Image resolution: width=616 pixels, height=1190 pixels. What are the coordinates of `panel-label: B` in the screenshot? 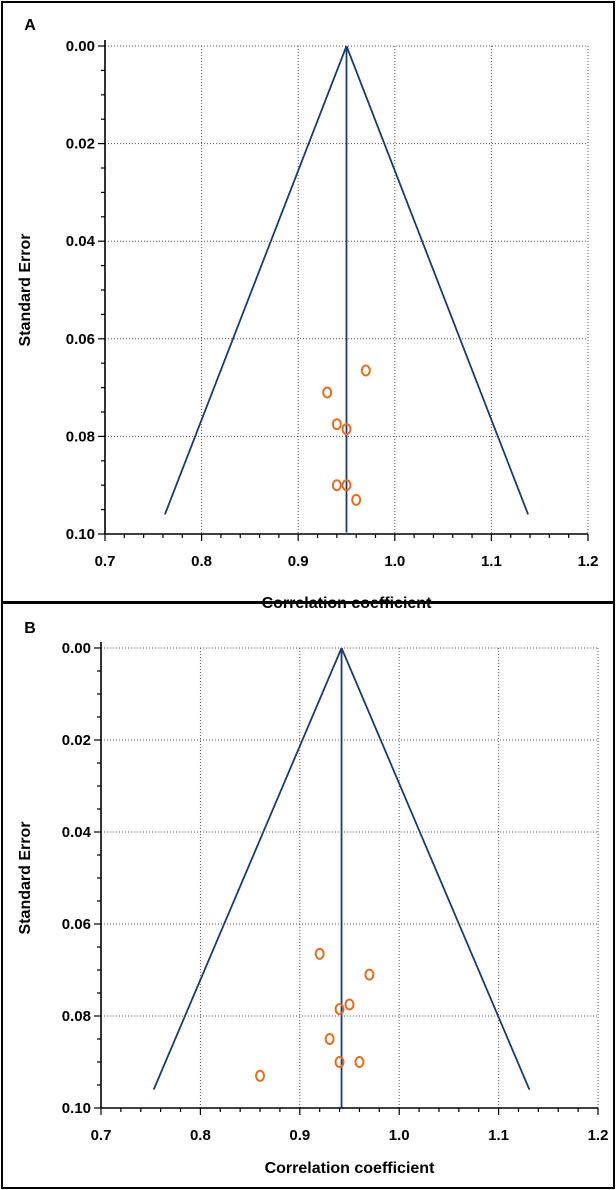 It's located at (30, 628).